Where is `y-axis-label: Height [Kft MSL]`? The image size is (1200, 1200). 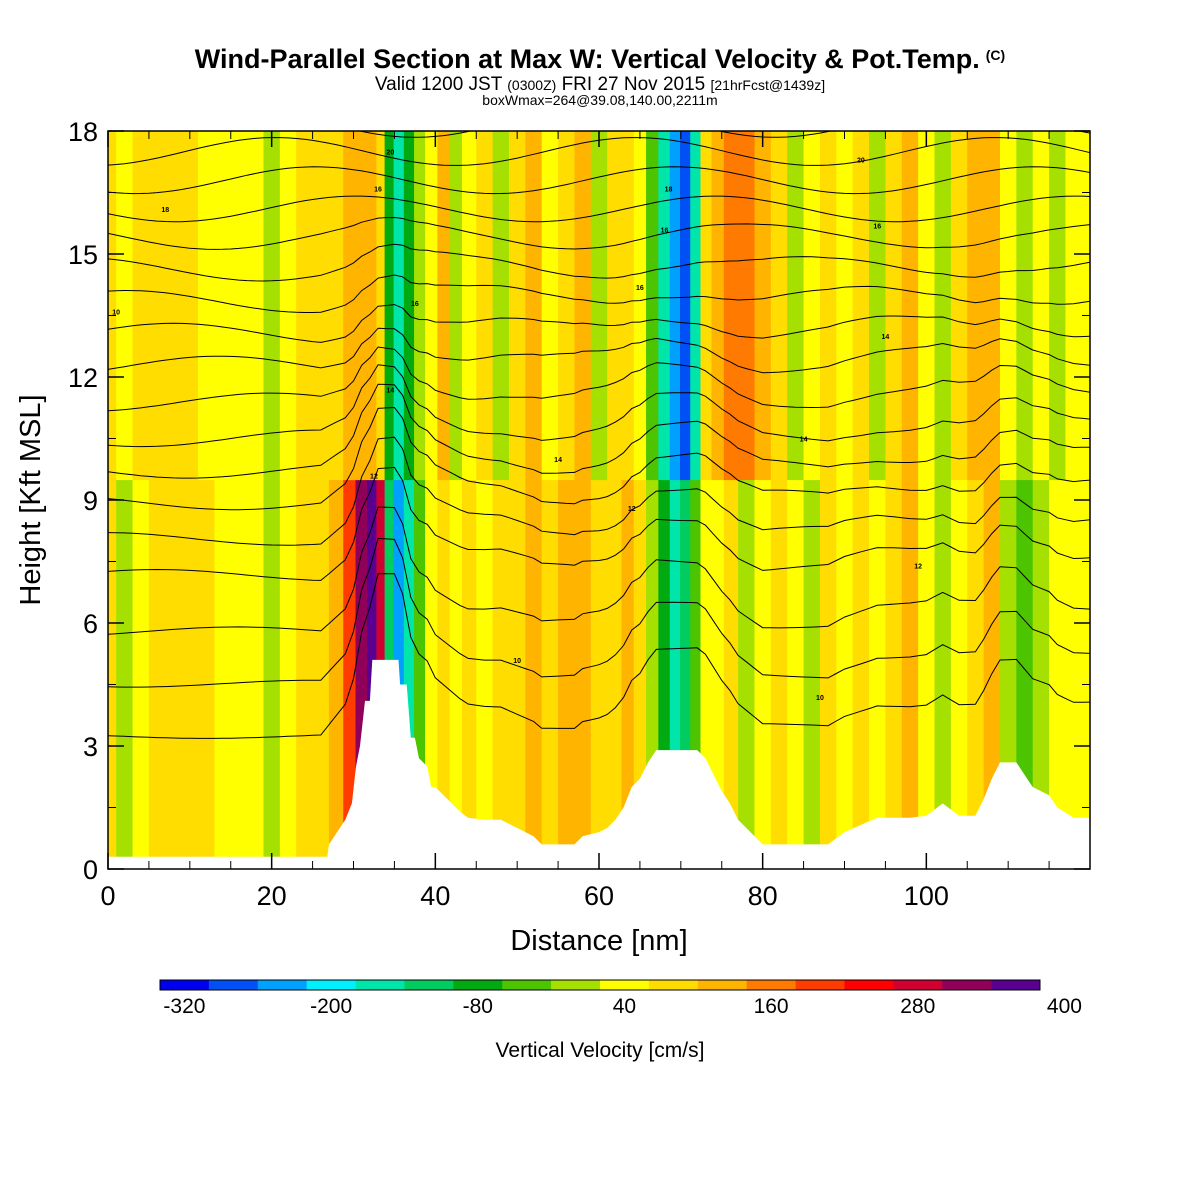 y-axis-label: Height [Kft MSL] is located at coordinates (31, 499).